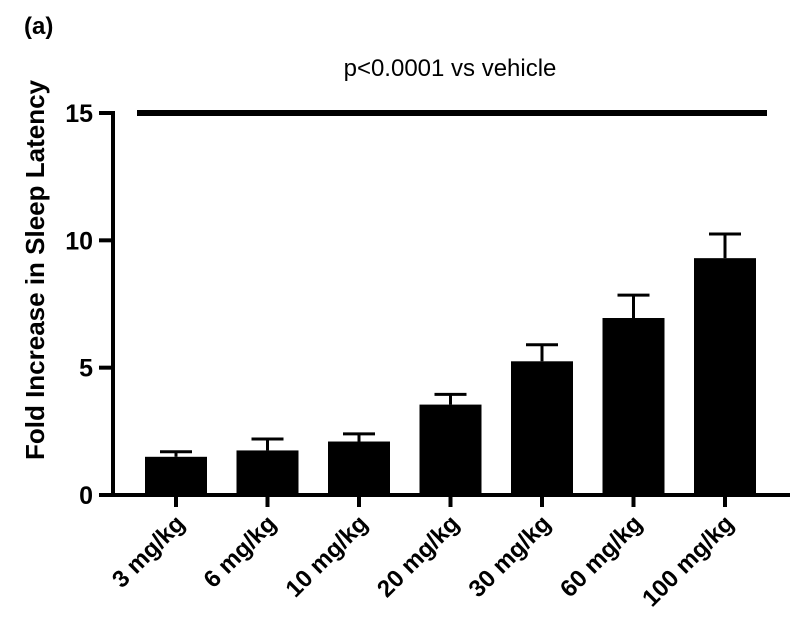  Describe the element at coordinates (35, 269) in the screenshot. I see `y-axis-label: Fold Increase in Sleep Latency` at that location.